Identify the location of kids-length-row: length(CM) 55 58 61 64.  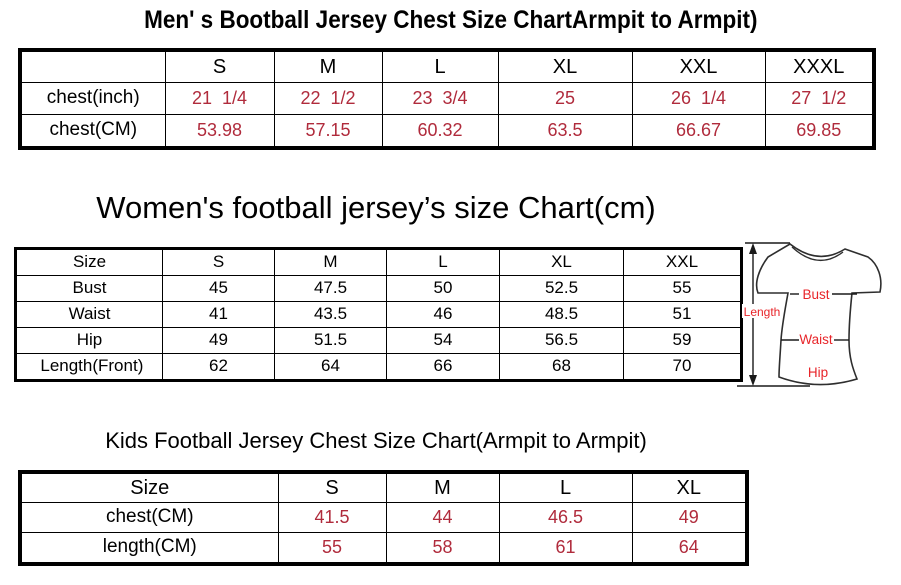
(383, 548).